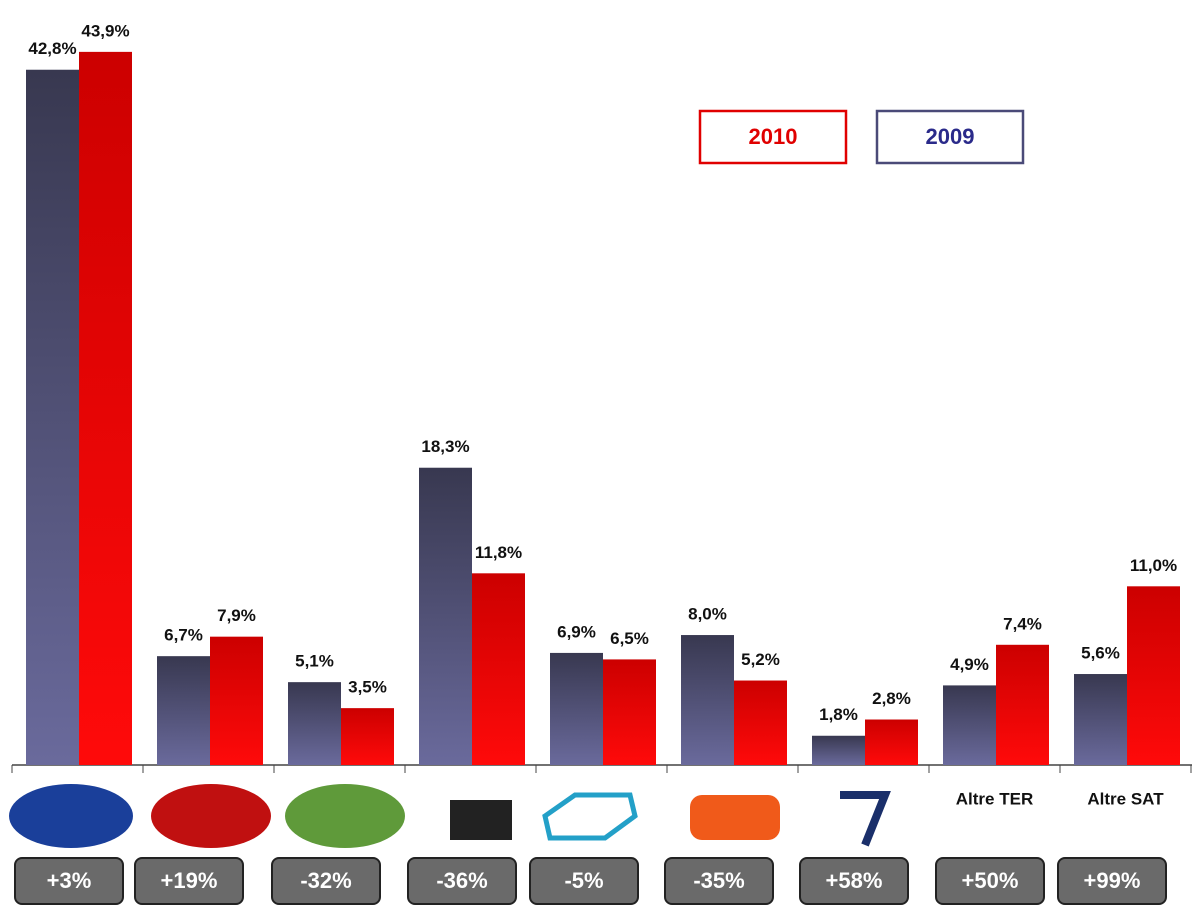  What do you see at coordinates (498, 552) in the screenshot?
I see `value-label: 11,8%` at bounding box center [498, 552].